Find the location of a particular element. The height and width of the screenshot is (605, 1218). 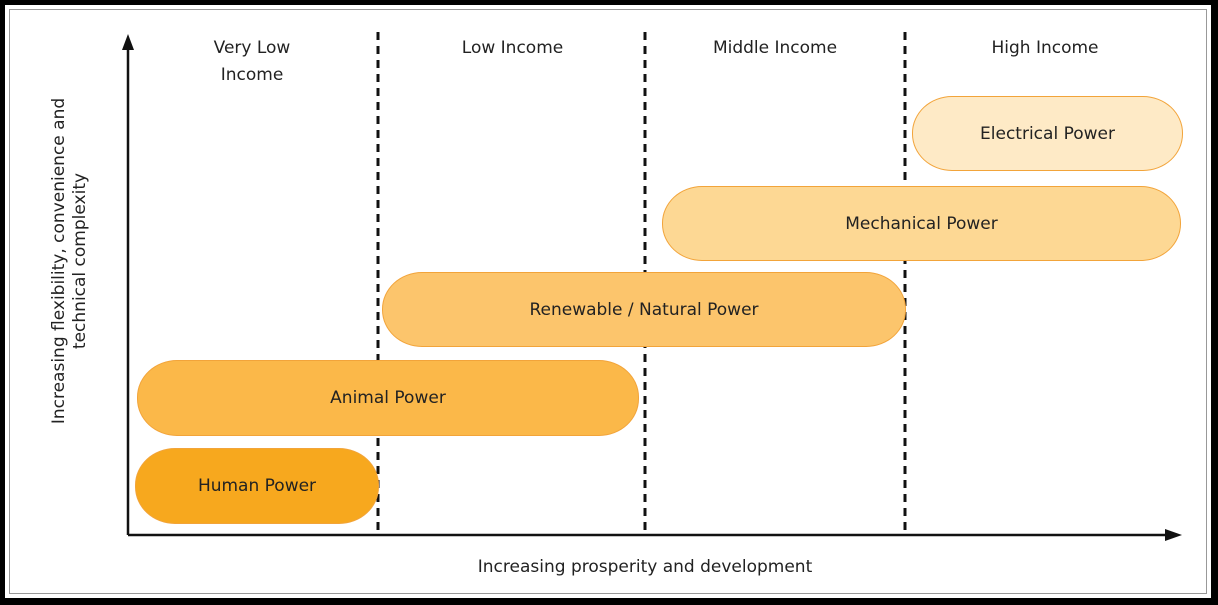

column-label: Middle Income is located at coordinates (775, 48).